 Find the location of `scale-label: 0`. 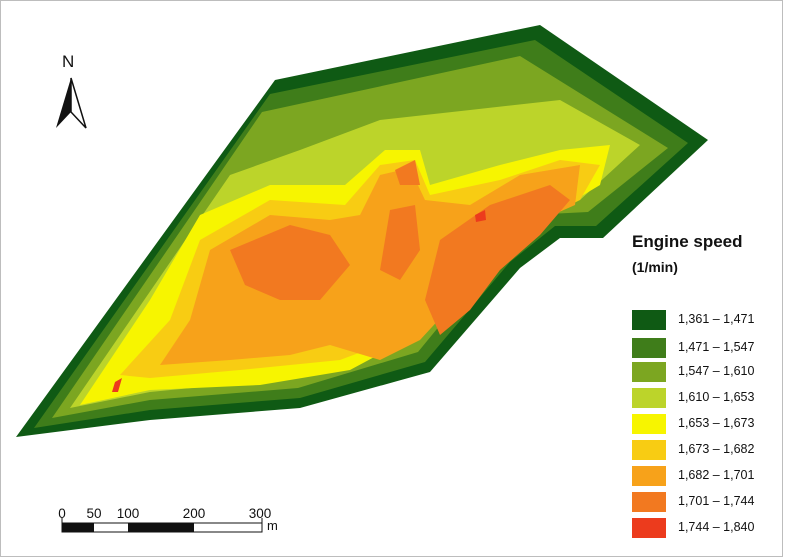

scale-label: 0 is located at coordinates (62, 513).